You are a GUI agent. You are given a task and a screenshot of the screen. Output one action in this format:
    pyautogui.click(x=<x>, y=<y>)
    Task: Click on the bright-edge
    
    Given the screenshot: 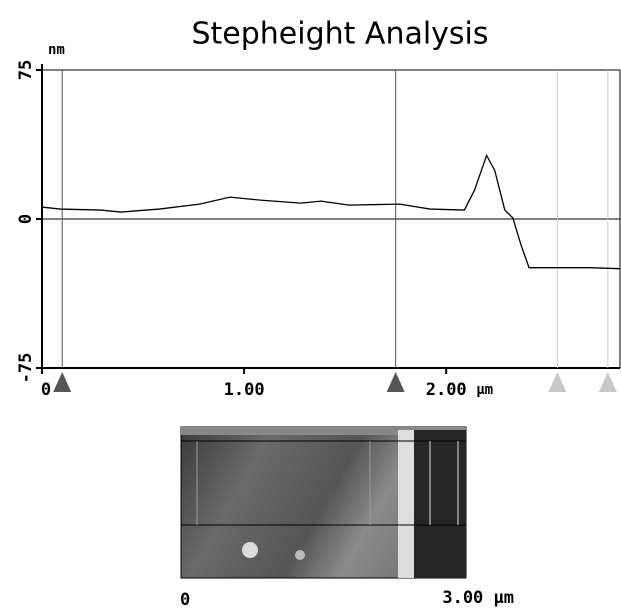 What is the action you would take?
    pyautogui.click(x=406, y=504)
    